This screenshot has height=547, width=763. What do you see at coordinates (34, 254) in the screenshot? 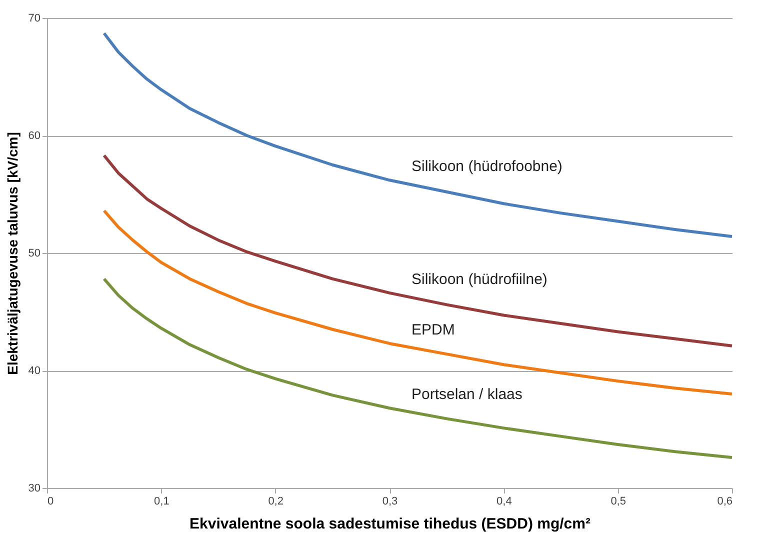
I see `y-tick-label: 50` at bounding box center [34, 254].